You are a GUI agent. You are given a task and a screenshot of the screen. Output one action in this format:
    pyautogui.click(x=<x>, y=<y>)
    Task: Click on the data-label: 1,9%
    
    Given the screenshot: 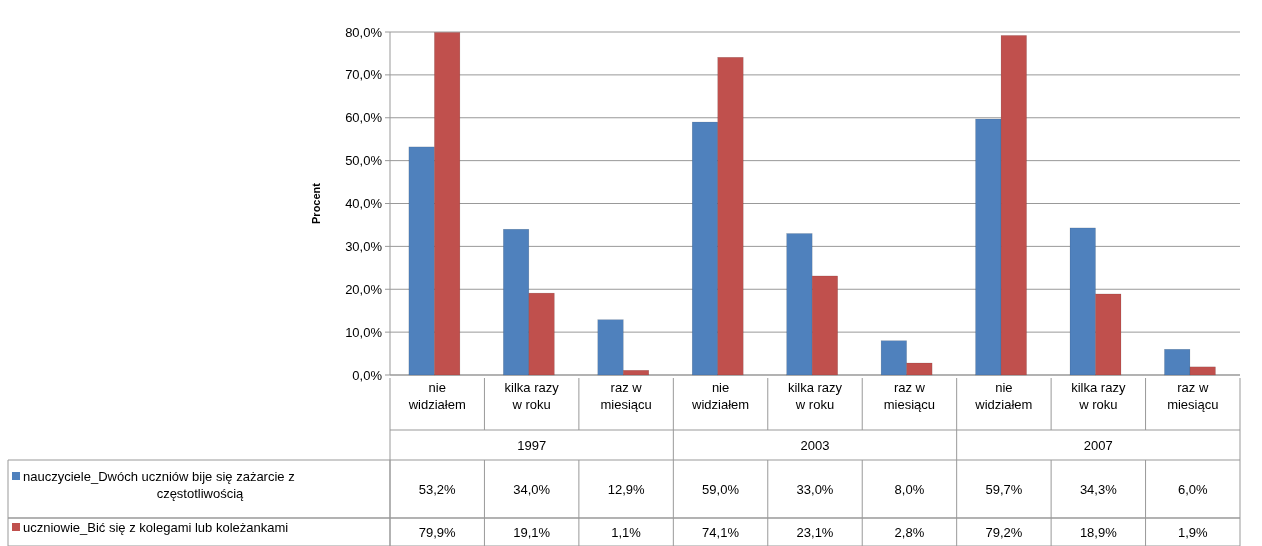 What is the action you would take?
    pyautogui.click(x=1193, y=532)
    